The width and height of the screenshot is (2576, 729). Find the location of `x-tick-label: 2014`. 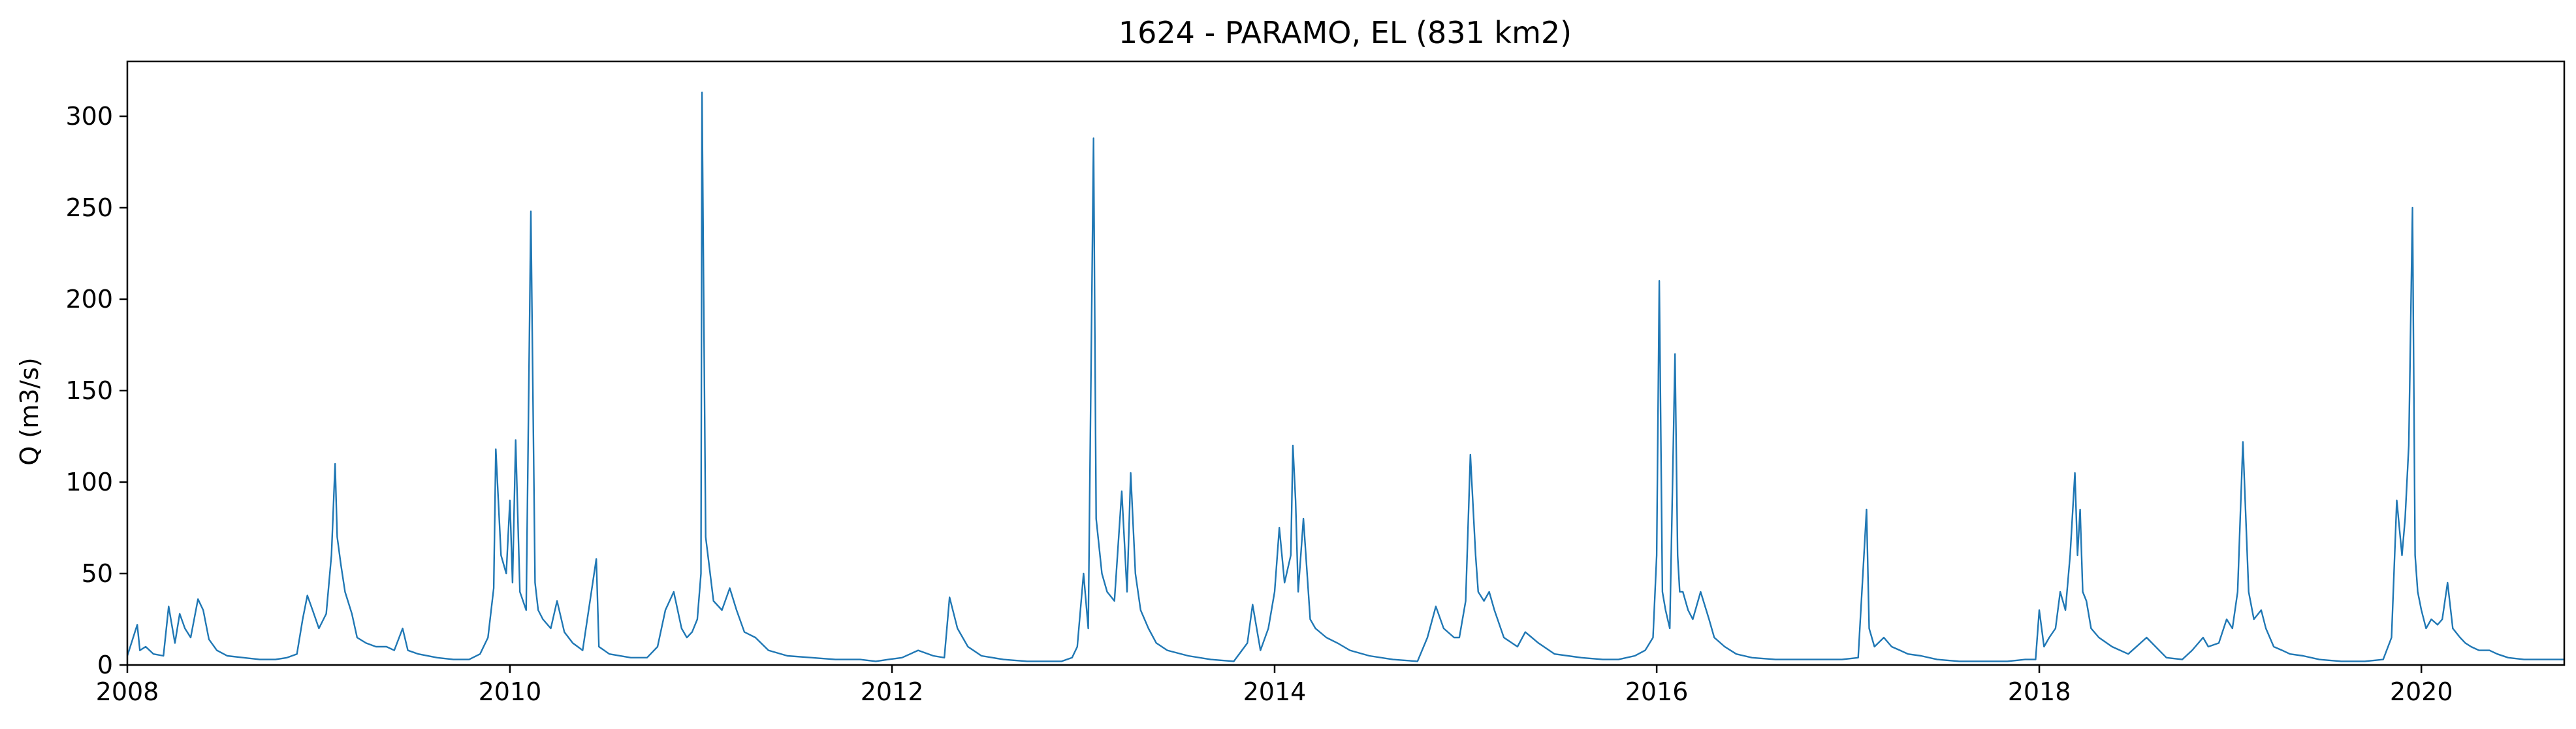

x-tick-label: 2014 is located at coordinates (1275, 691).